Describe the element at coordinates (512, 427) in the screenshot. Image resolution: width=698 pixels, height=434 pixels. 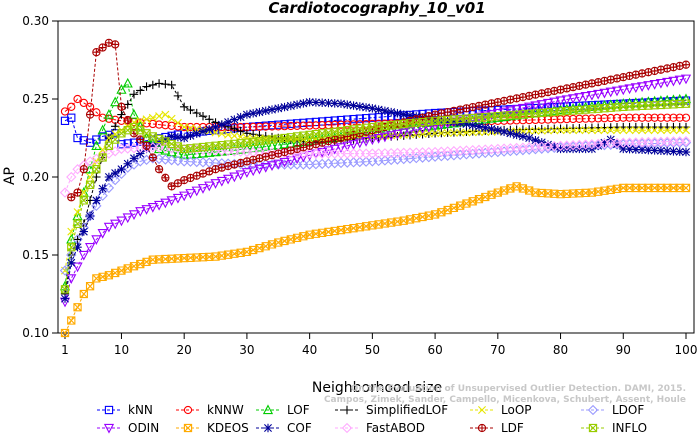
I see `legend-label: LDF` at that location.